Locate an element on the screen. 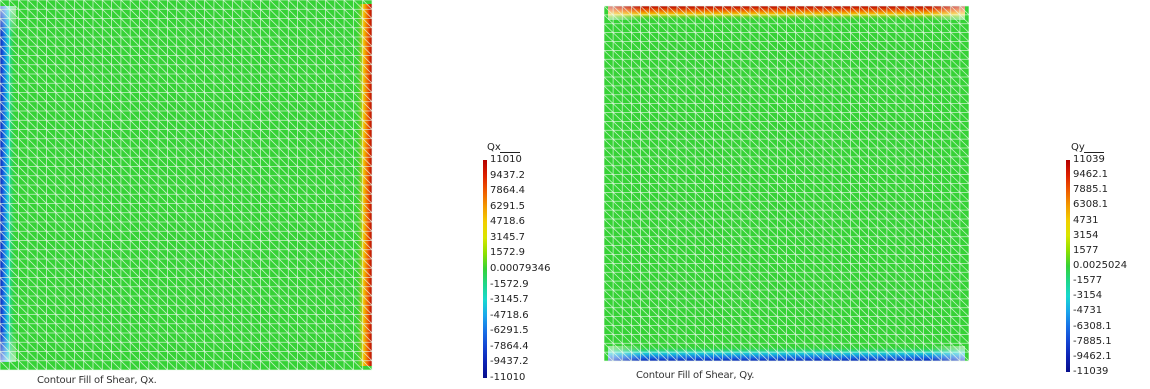  legend-tick-label: -3154 is located at coordinates (1088, 296).